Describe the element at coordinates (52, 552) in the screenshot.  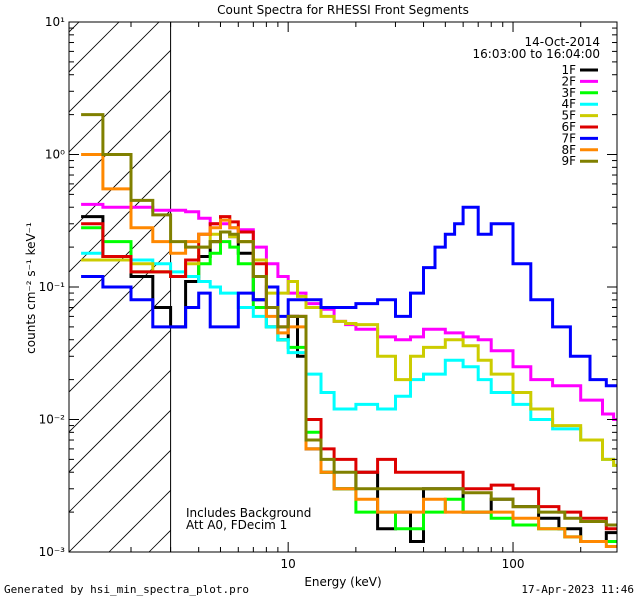
I see `y-tick-label: 10⁻³` at that location.